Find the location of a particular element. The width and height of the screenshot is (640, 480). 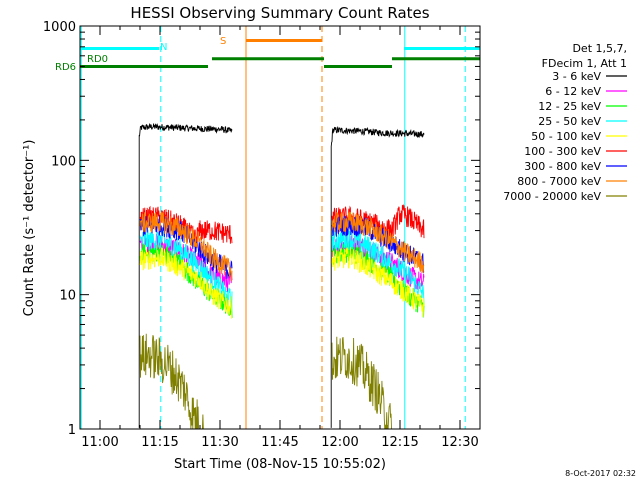

flag-label-s: S is located at coordinates (223, 41).